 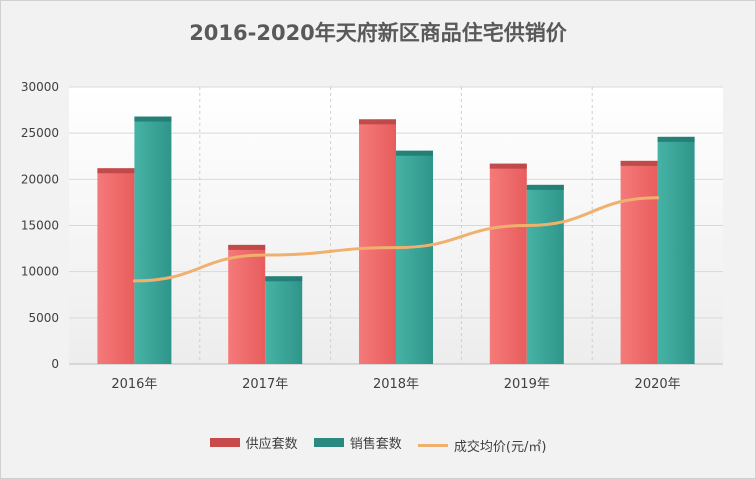 I want to click on y-tick-label: 10000, so click(x=40, y=272).